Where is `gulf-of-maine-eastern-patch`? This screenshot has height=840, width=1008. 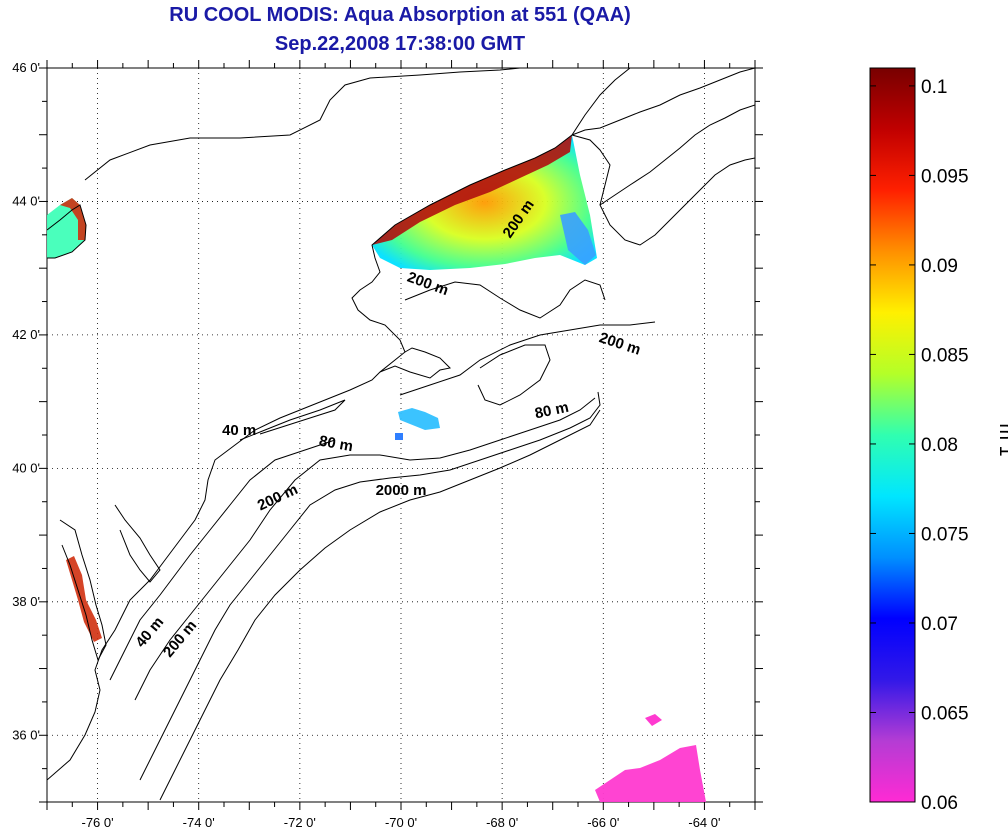
gulf-of-maine-eastern-patch is located at coordinates (578, 238).